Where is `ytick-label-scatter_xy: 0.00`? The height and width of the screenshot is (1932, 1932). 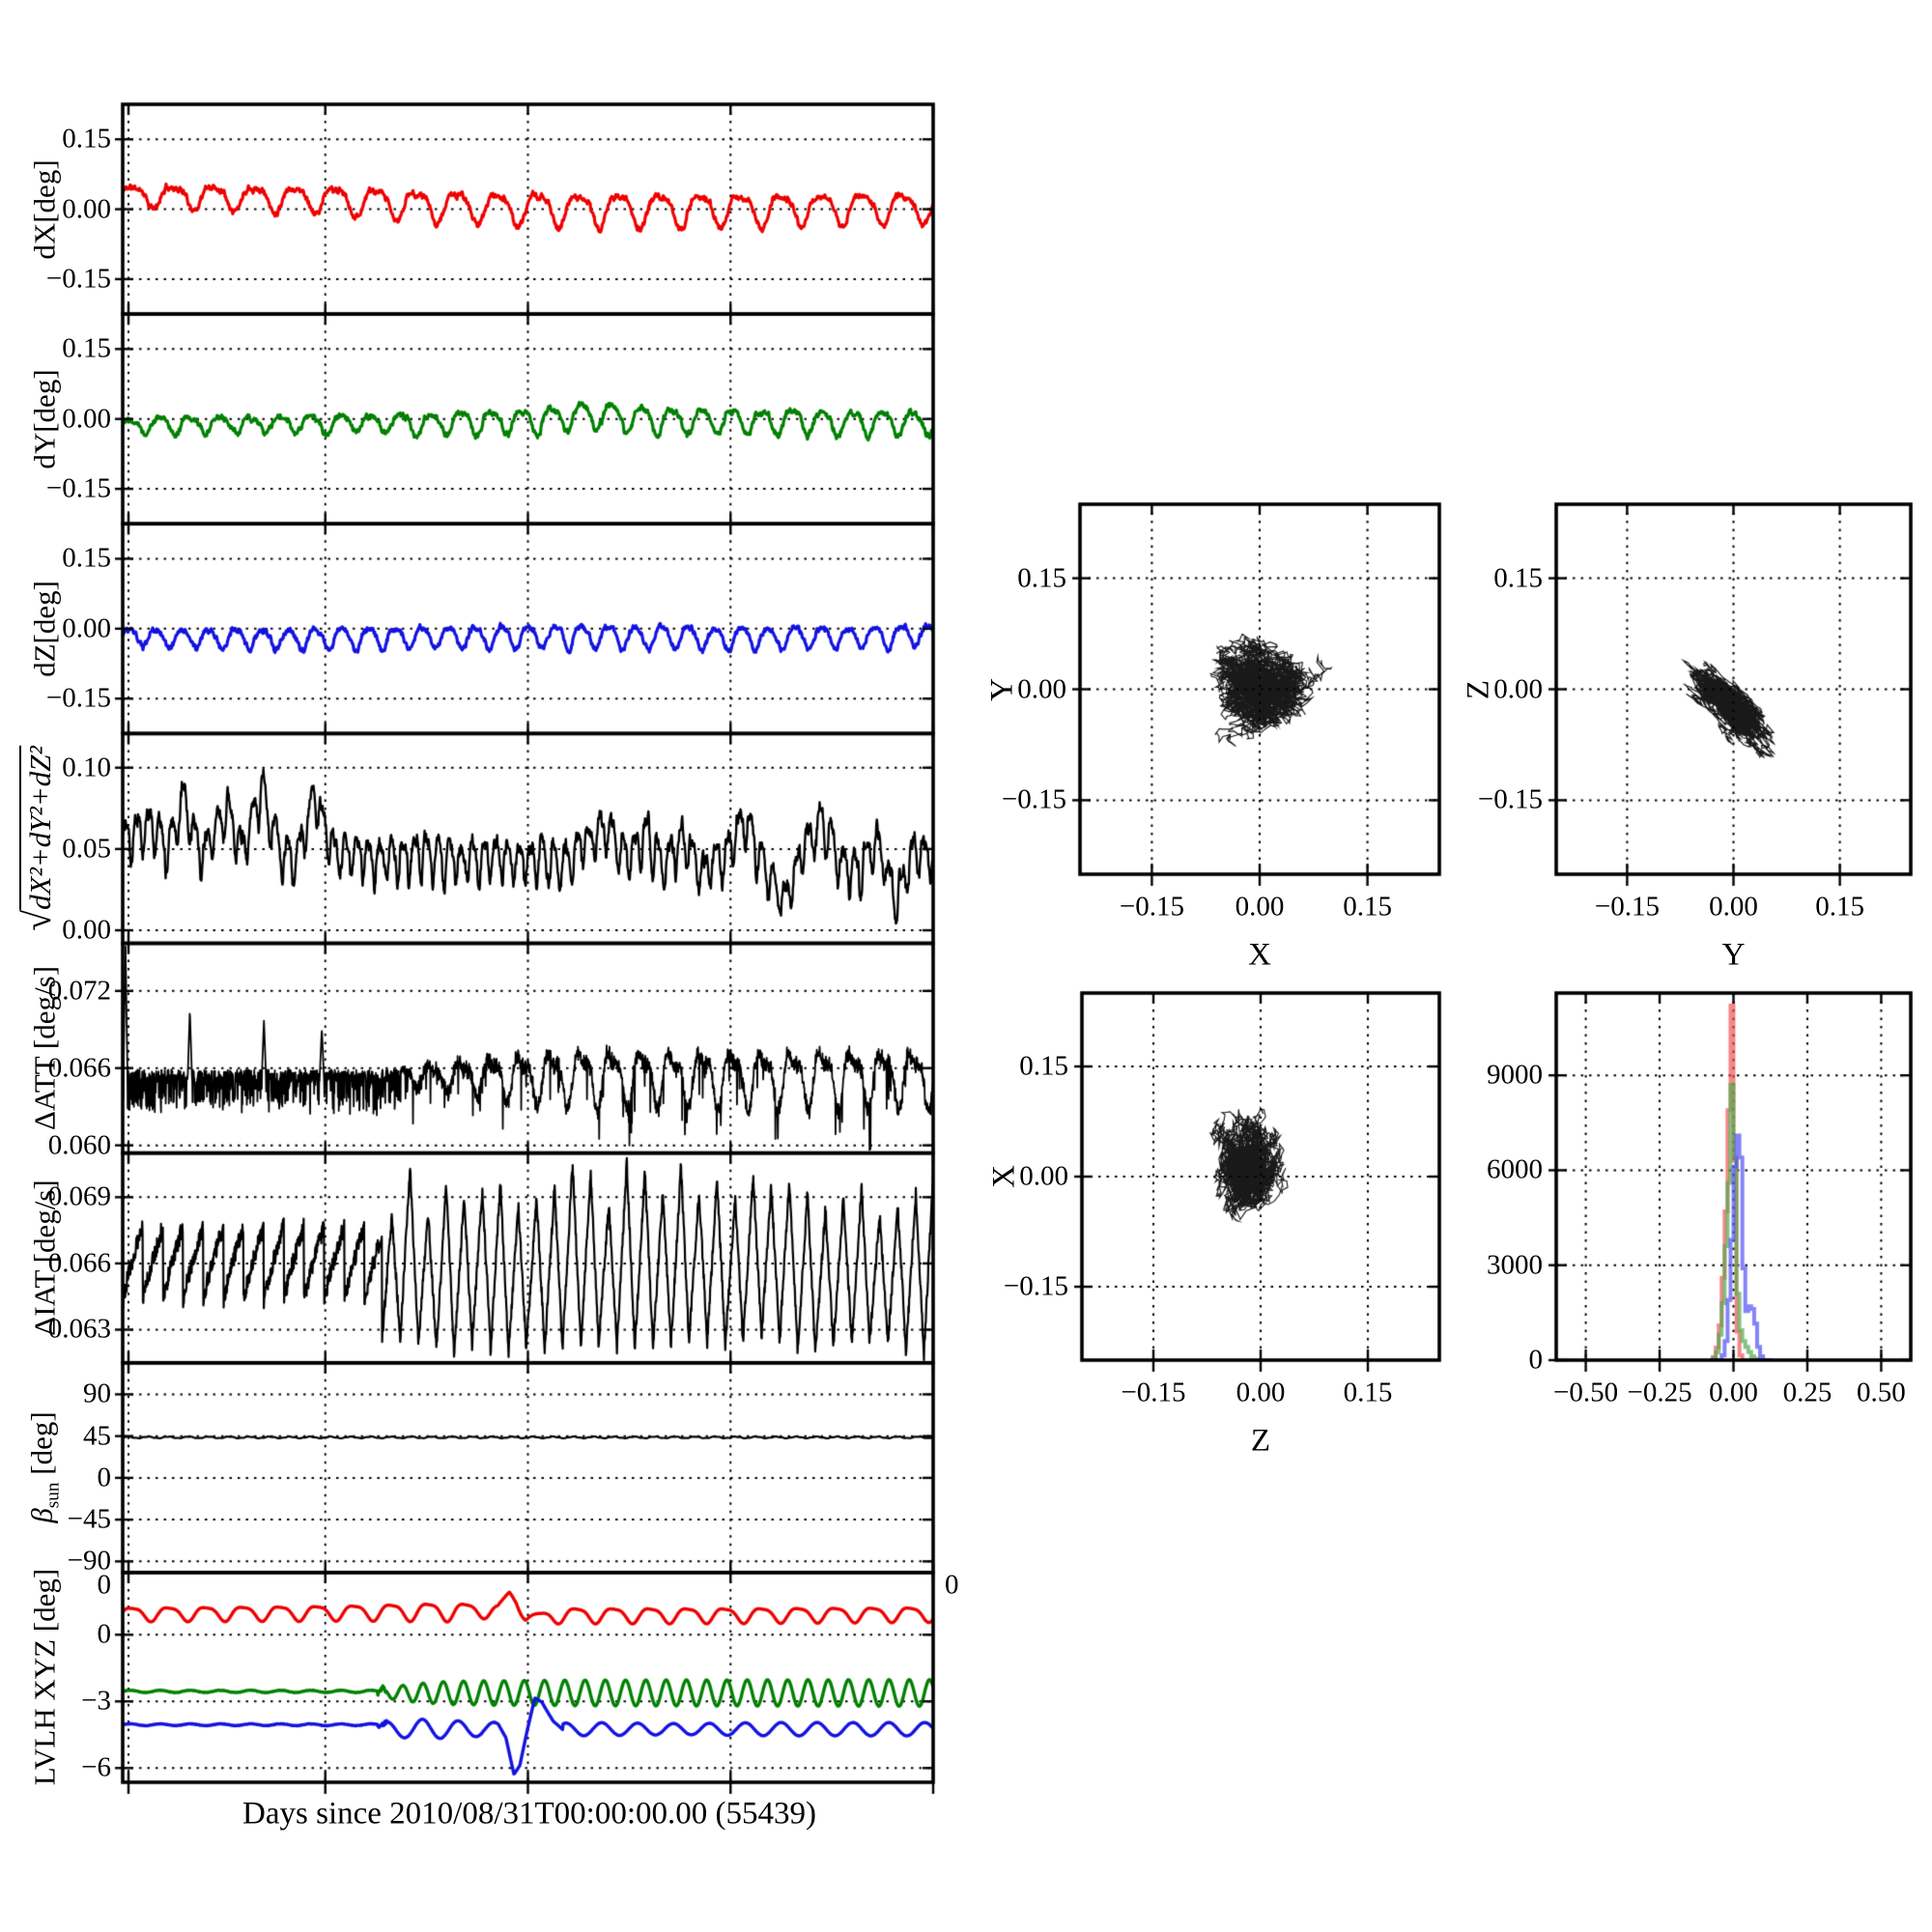
ytick-label-scatter_xy: 0.00 is located at coordinates (1041, 688).